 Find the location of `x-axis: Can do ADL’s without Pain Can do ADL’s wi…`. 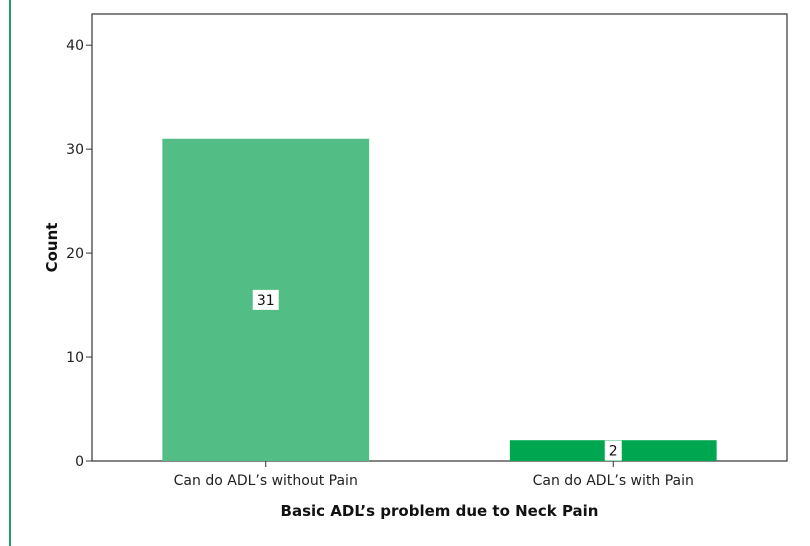

x-axis: Can do ADL’s without Pain Can do ADL’s wi… is located at coordinates (434, 475).